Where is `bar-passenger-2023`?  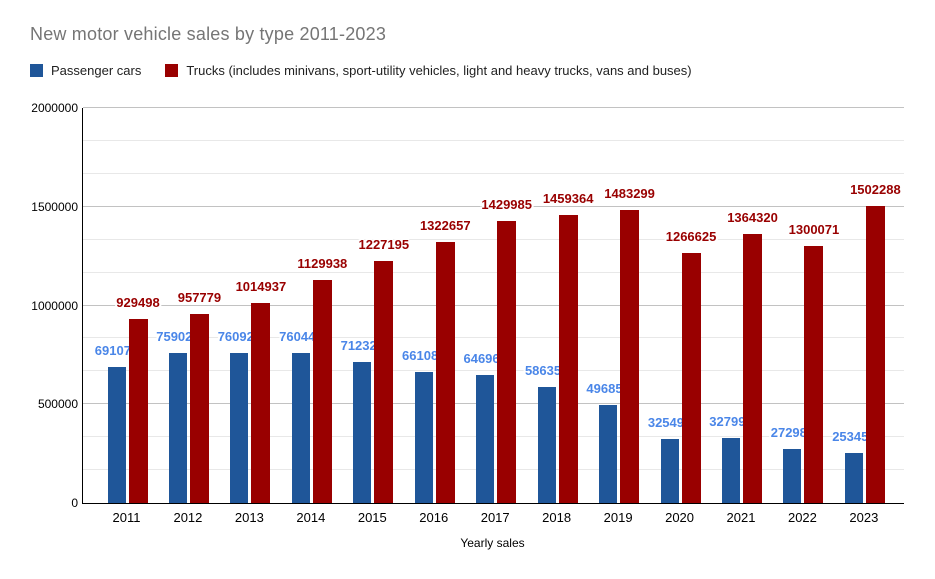 bar-passenger-2023 is located at coordinates (853, 477).